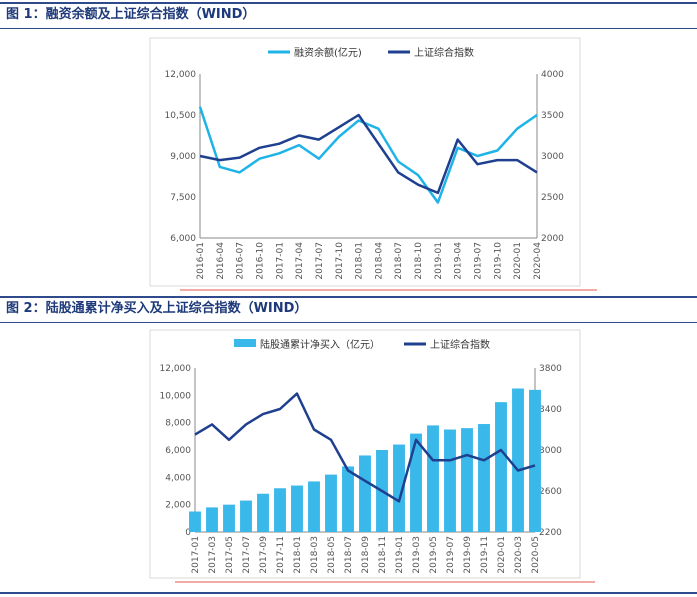 Image resolution: width=697 pixels, height=597 pixels. I want to click on x-tick-label: 2017-04, so click(300, 261).